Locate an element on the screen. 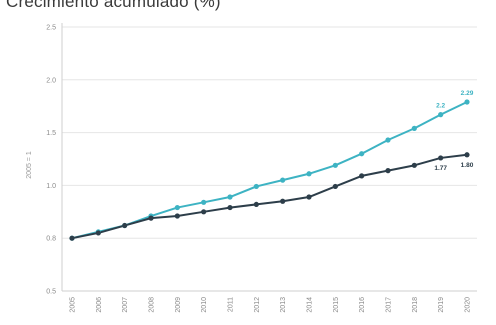 The width and height of the screenshot is (496, 325). y-tick-label: 0.8 is located at coordinates (51, 239).